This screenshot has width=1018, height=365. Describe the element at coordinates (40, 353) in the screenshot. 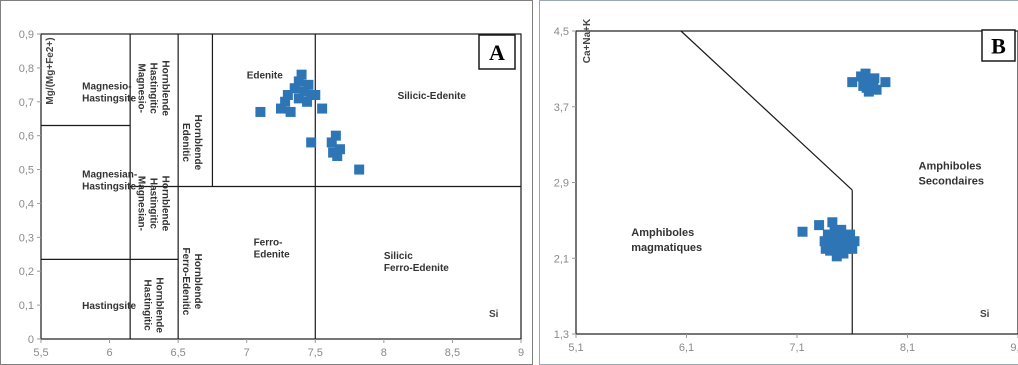

I see `x-tick-label: 5,5` at that location.